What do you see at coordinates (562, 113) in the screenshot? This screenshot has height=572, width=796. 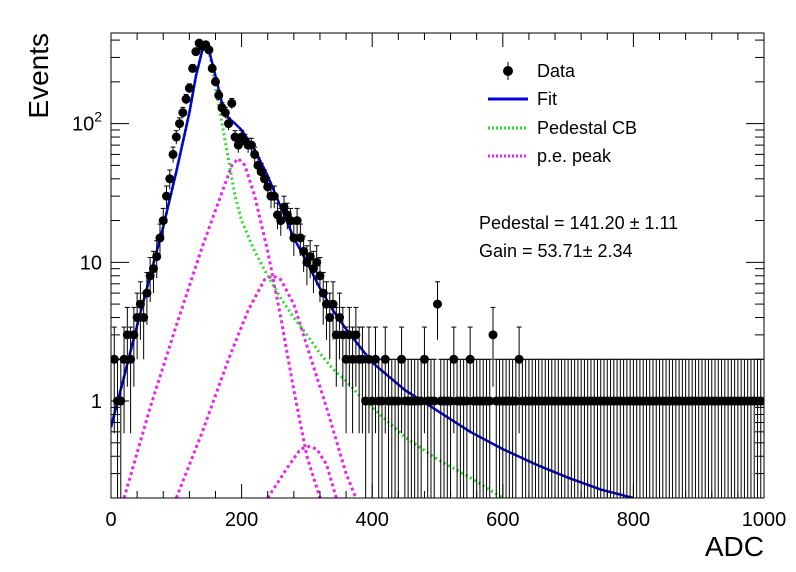 I see `legend: Data Fit Pedestal CB p.e. peak` at bounding box center [562, 113].